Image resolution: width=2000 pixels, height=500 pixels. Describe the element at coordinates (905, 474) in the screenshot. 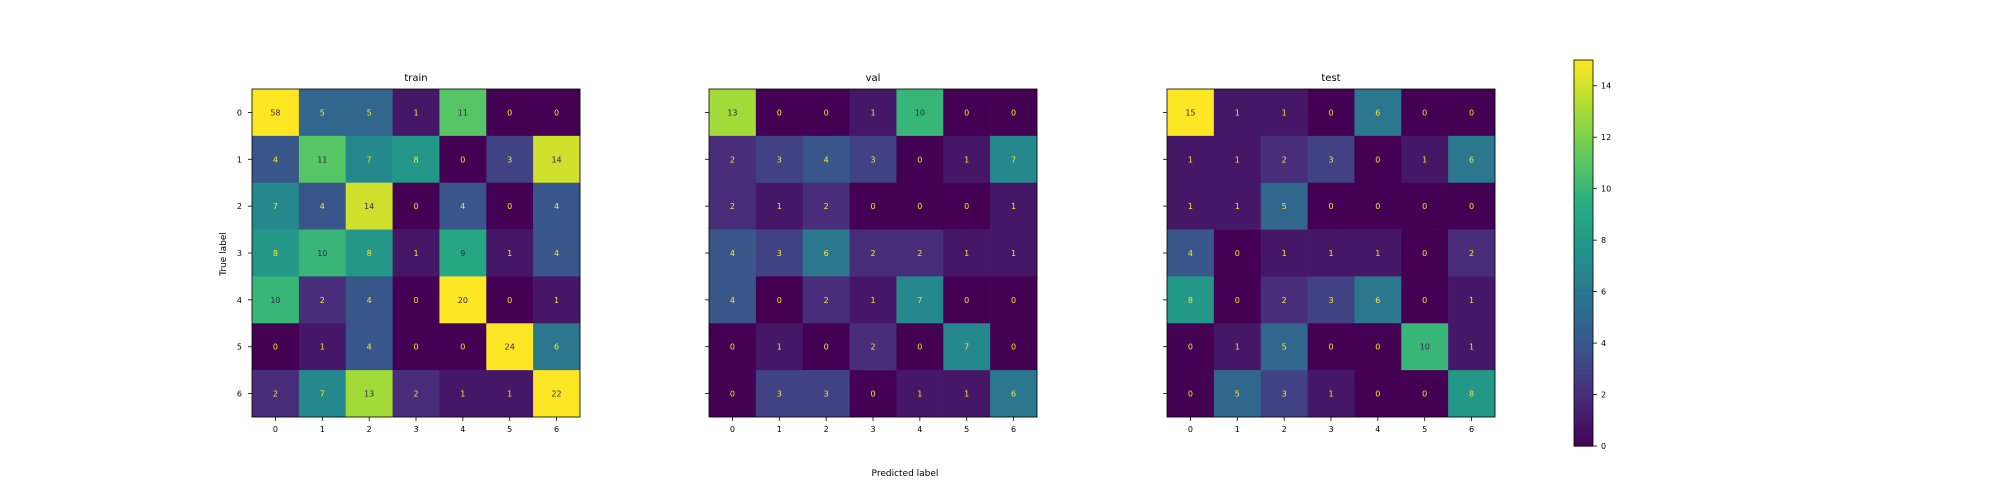

I see `x-axis-label: Predicted label` at that location.